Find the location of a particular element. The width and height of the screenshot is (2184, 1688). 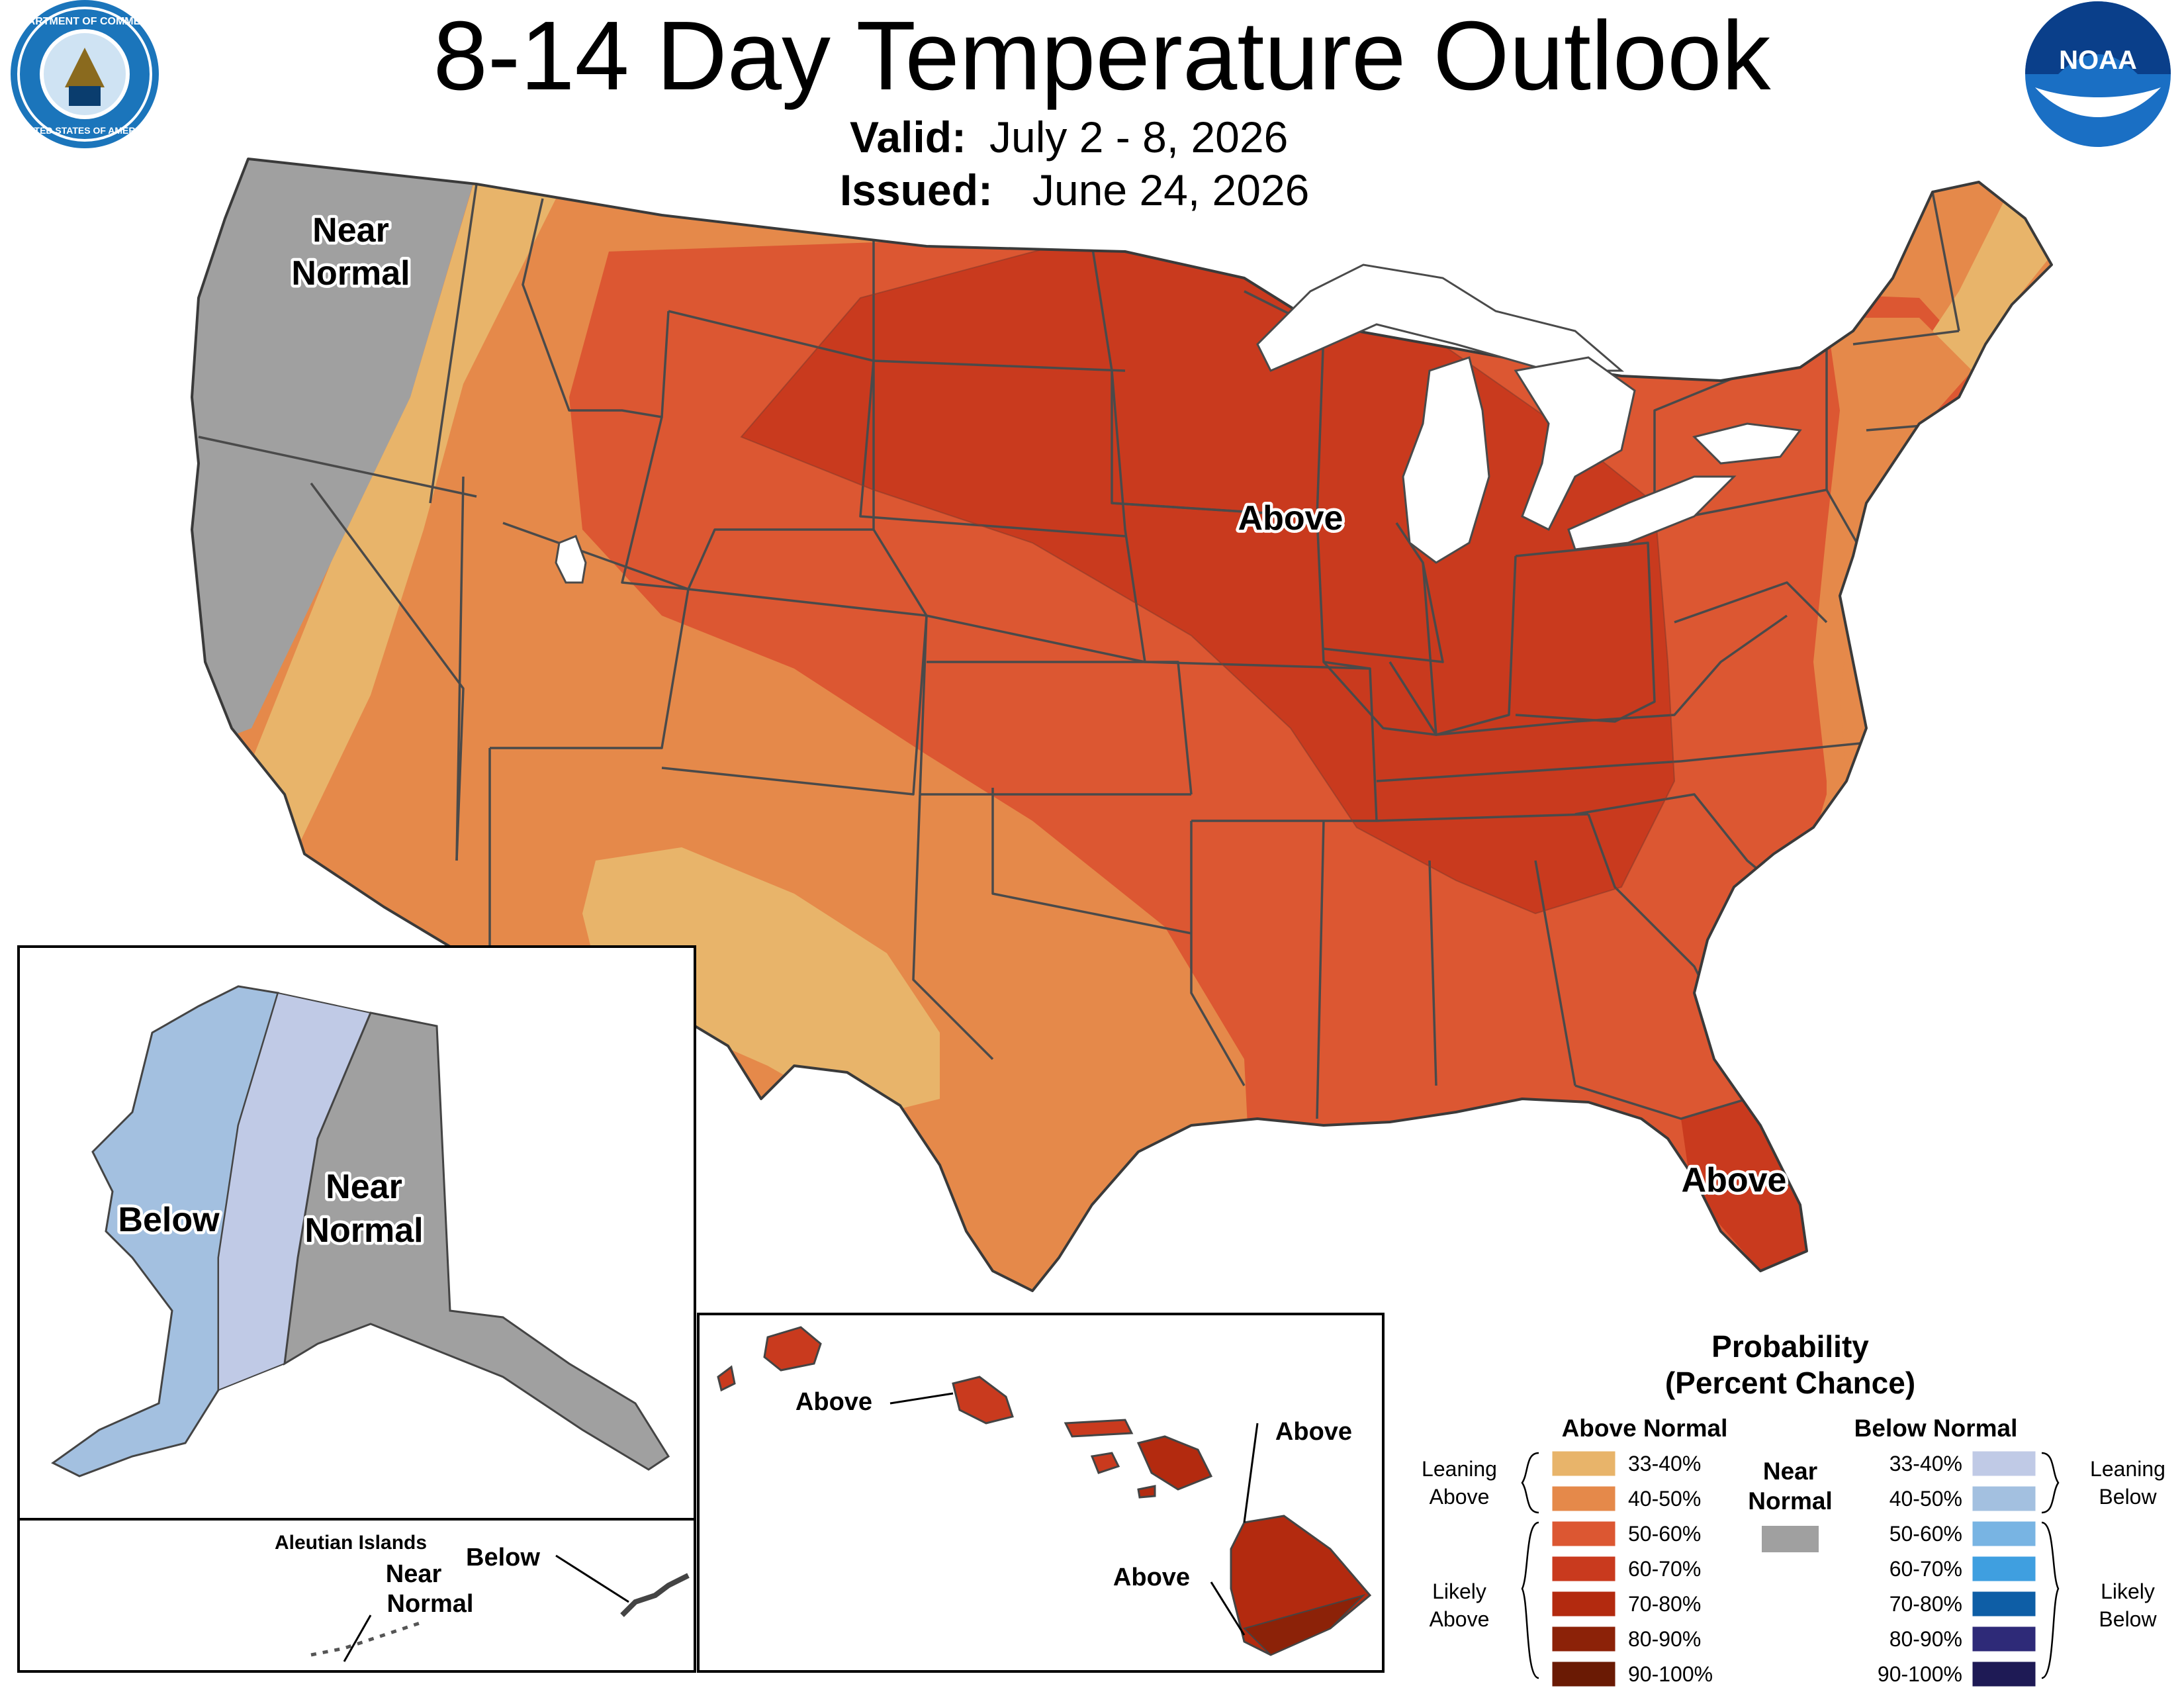

legend-brace-likely-above is located at coordinates (1530, 1600).